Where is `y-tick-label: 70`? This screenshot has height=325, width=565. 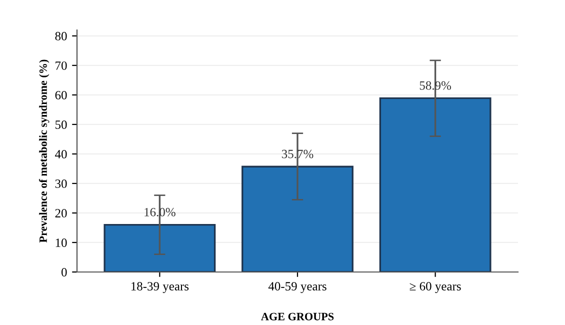 y-tick-label: 70 is located at coordinates (61, 65).